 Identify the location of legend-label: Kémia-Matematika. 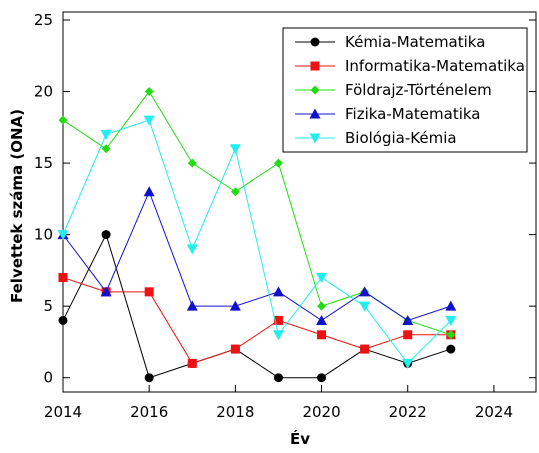
(415, 42).